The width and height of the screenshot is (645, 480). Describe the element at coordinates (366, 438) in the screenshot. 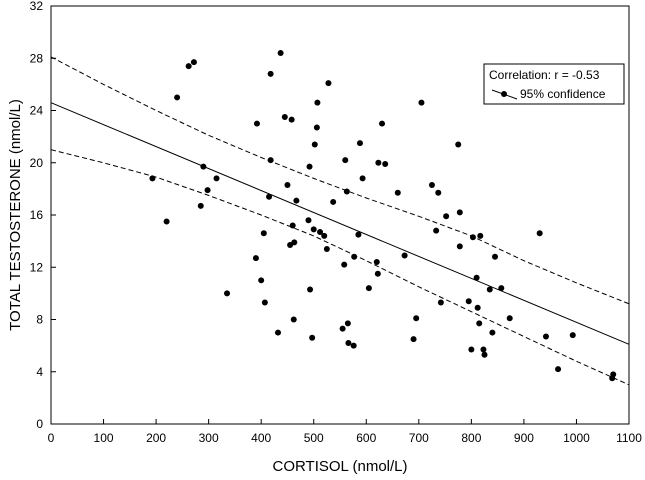

I see `x-tick-label: 600` at that location.